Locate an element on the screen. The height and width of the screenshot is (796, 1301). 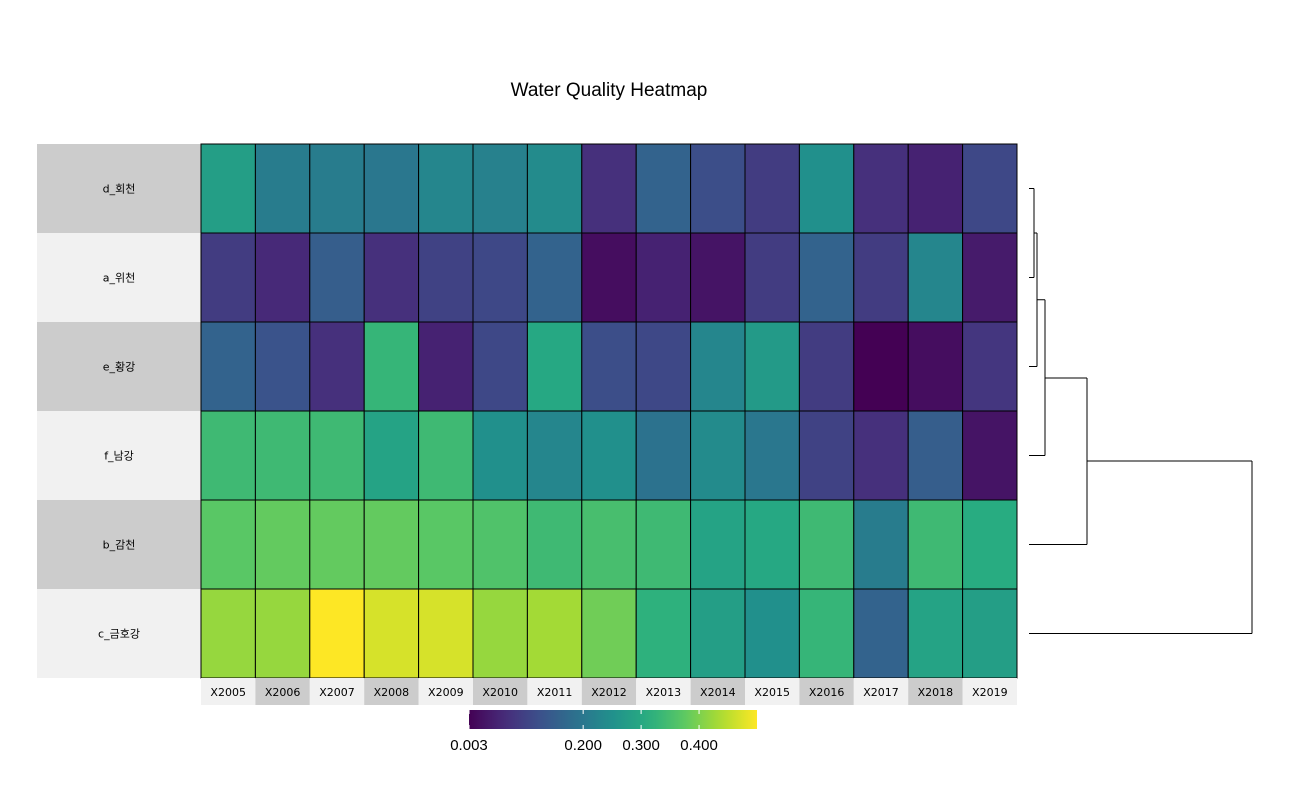
row-label: c_금호강 is located at coordinates (119, 634).